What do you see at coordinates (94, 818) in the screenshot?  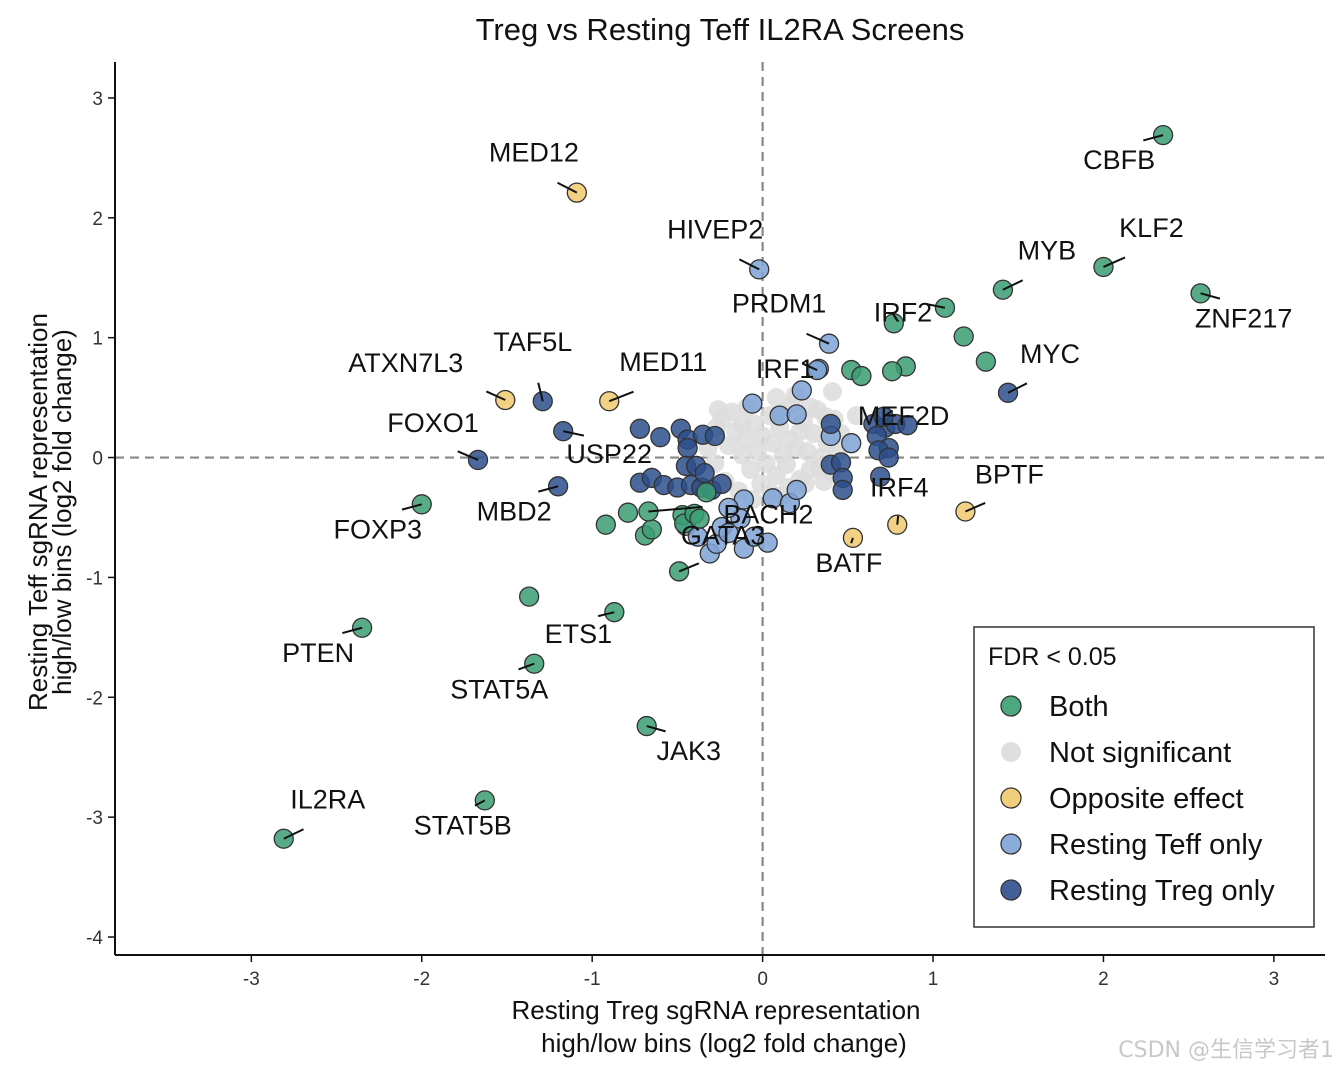 I see `y-tick-label: -3` at bounding box center [94, 818].